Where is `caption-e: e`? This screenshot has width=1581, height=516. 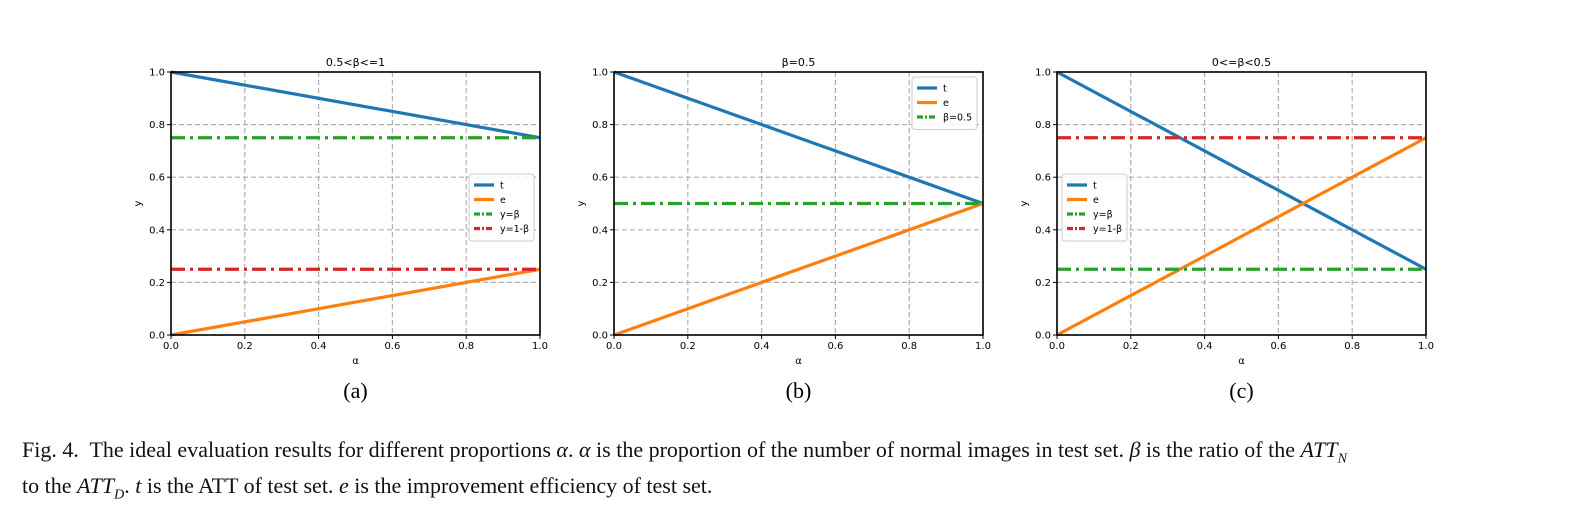
caption-e: e is located at coordinates (343, 486).